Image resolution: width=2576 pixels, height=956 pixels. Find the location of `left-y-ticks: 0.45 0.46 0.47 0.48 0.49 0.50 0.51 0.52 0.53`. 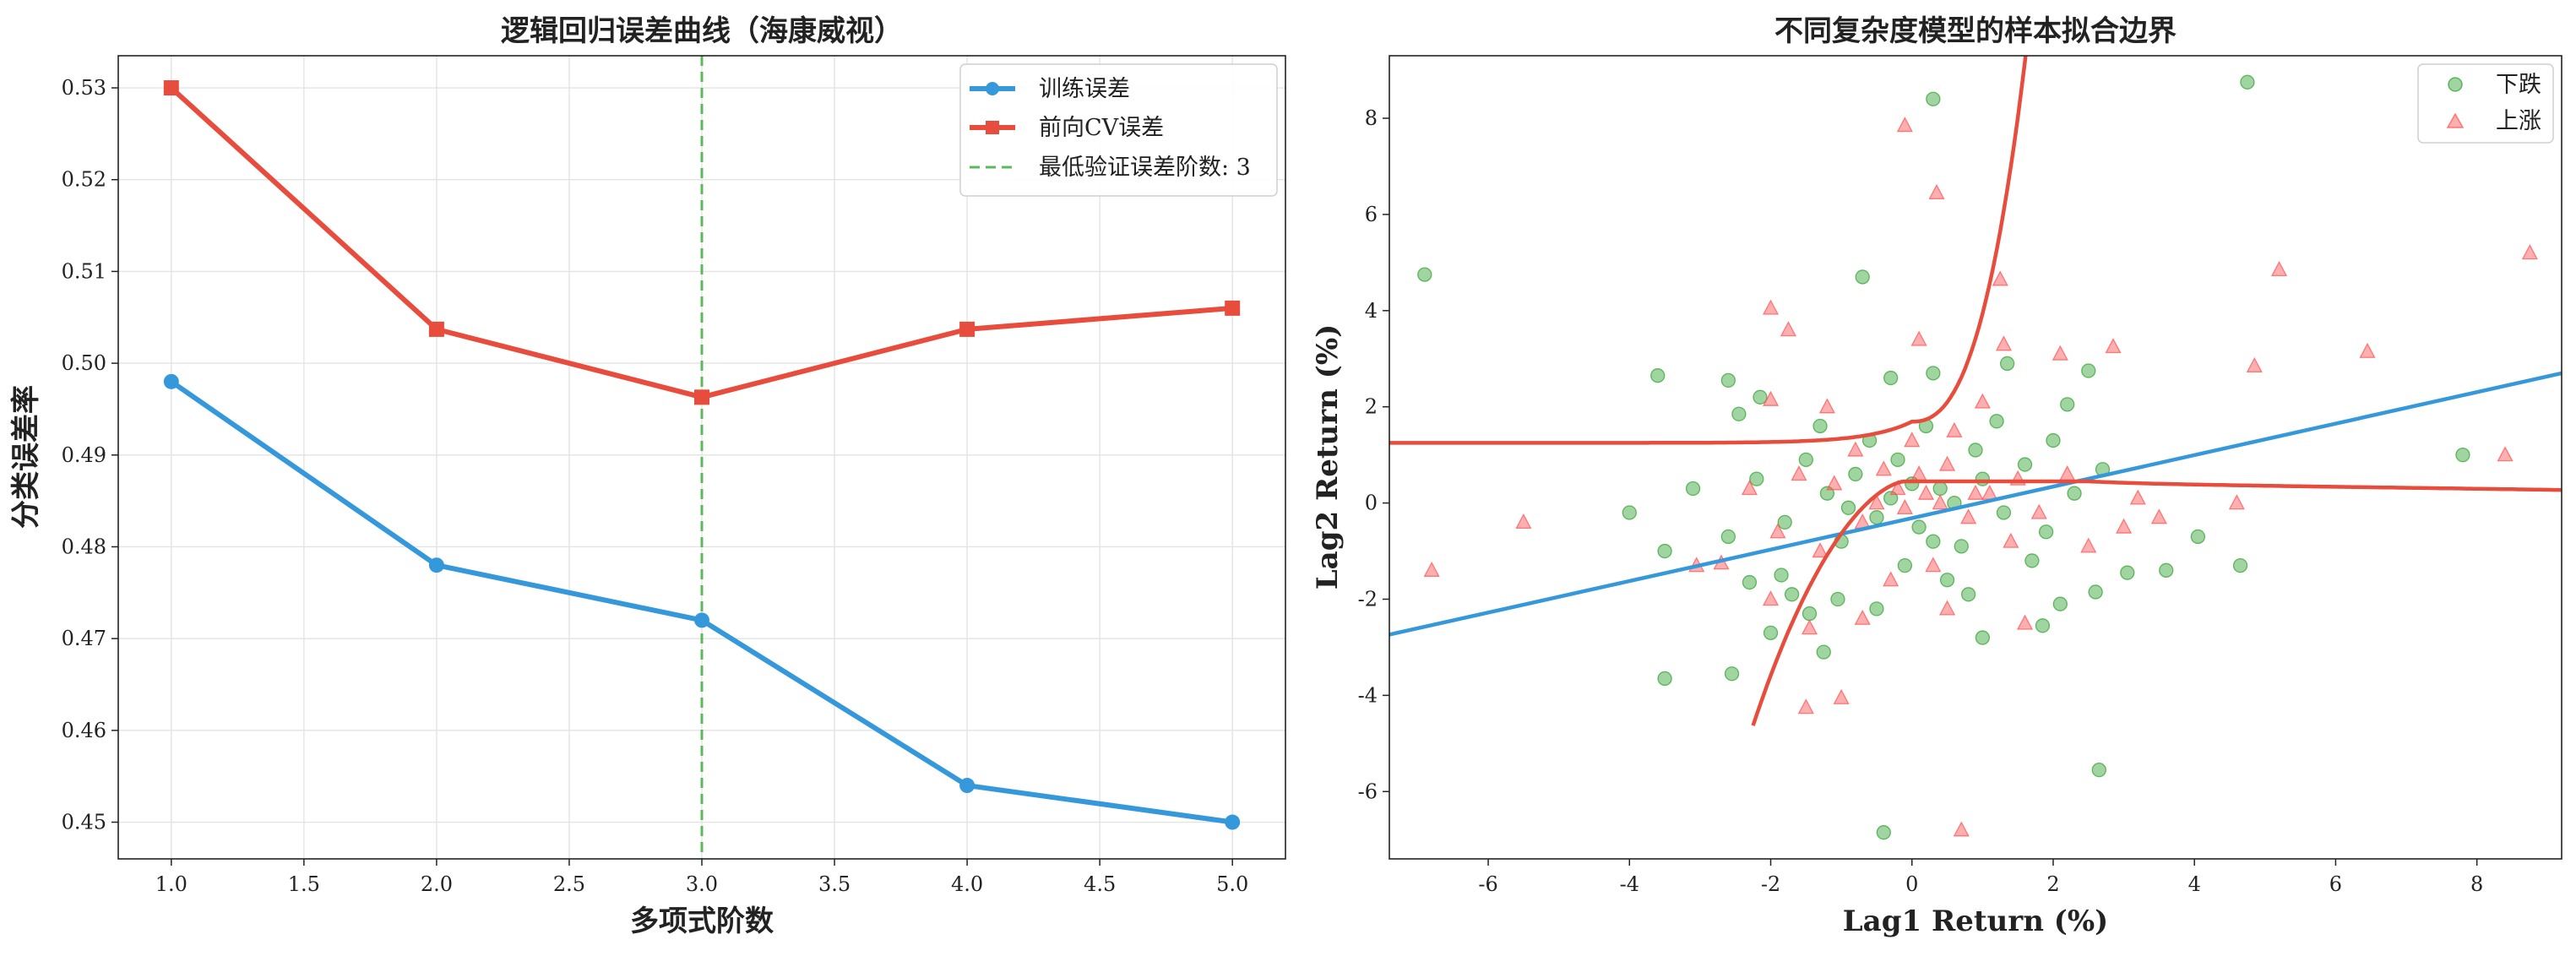

left-y-ticks: 0.45 0.46 0.47 0.48 0.49 0.50 0.51 0.52 0.53 is located at coordinates (90, 455).